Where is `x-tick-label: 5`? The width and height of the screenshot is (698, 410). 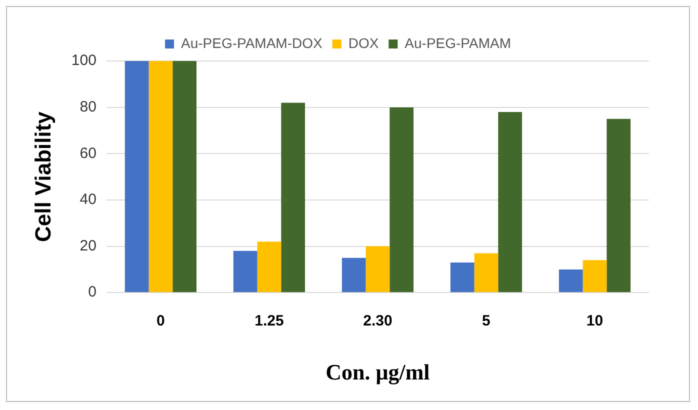
x-tick-label: 5 is located at coordinates (486, 321).